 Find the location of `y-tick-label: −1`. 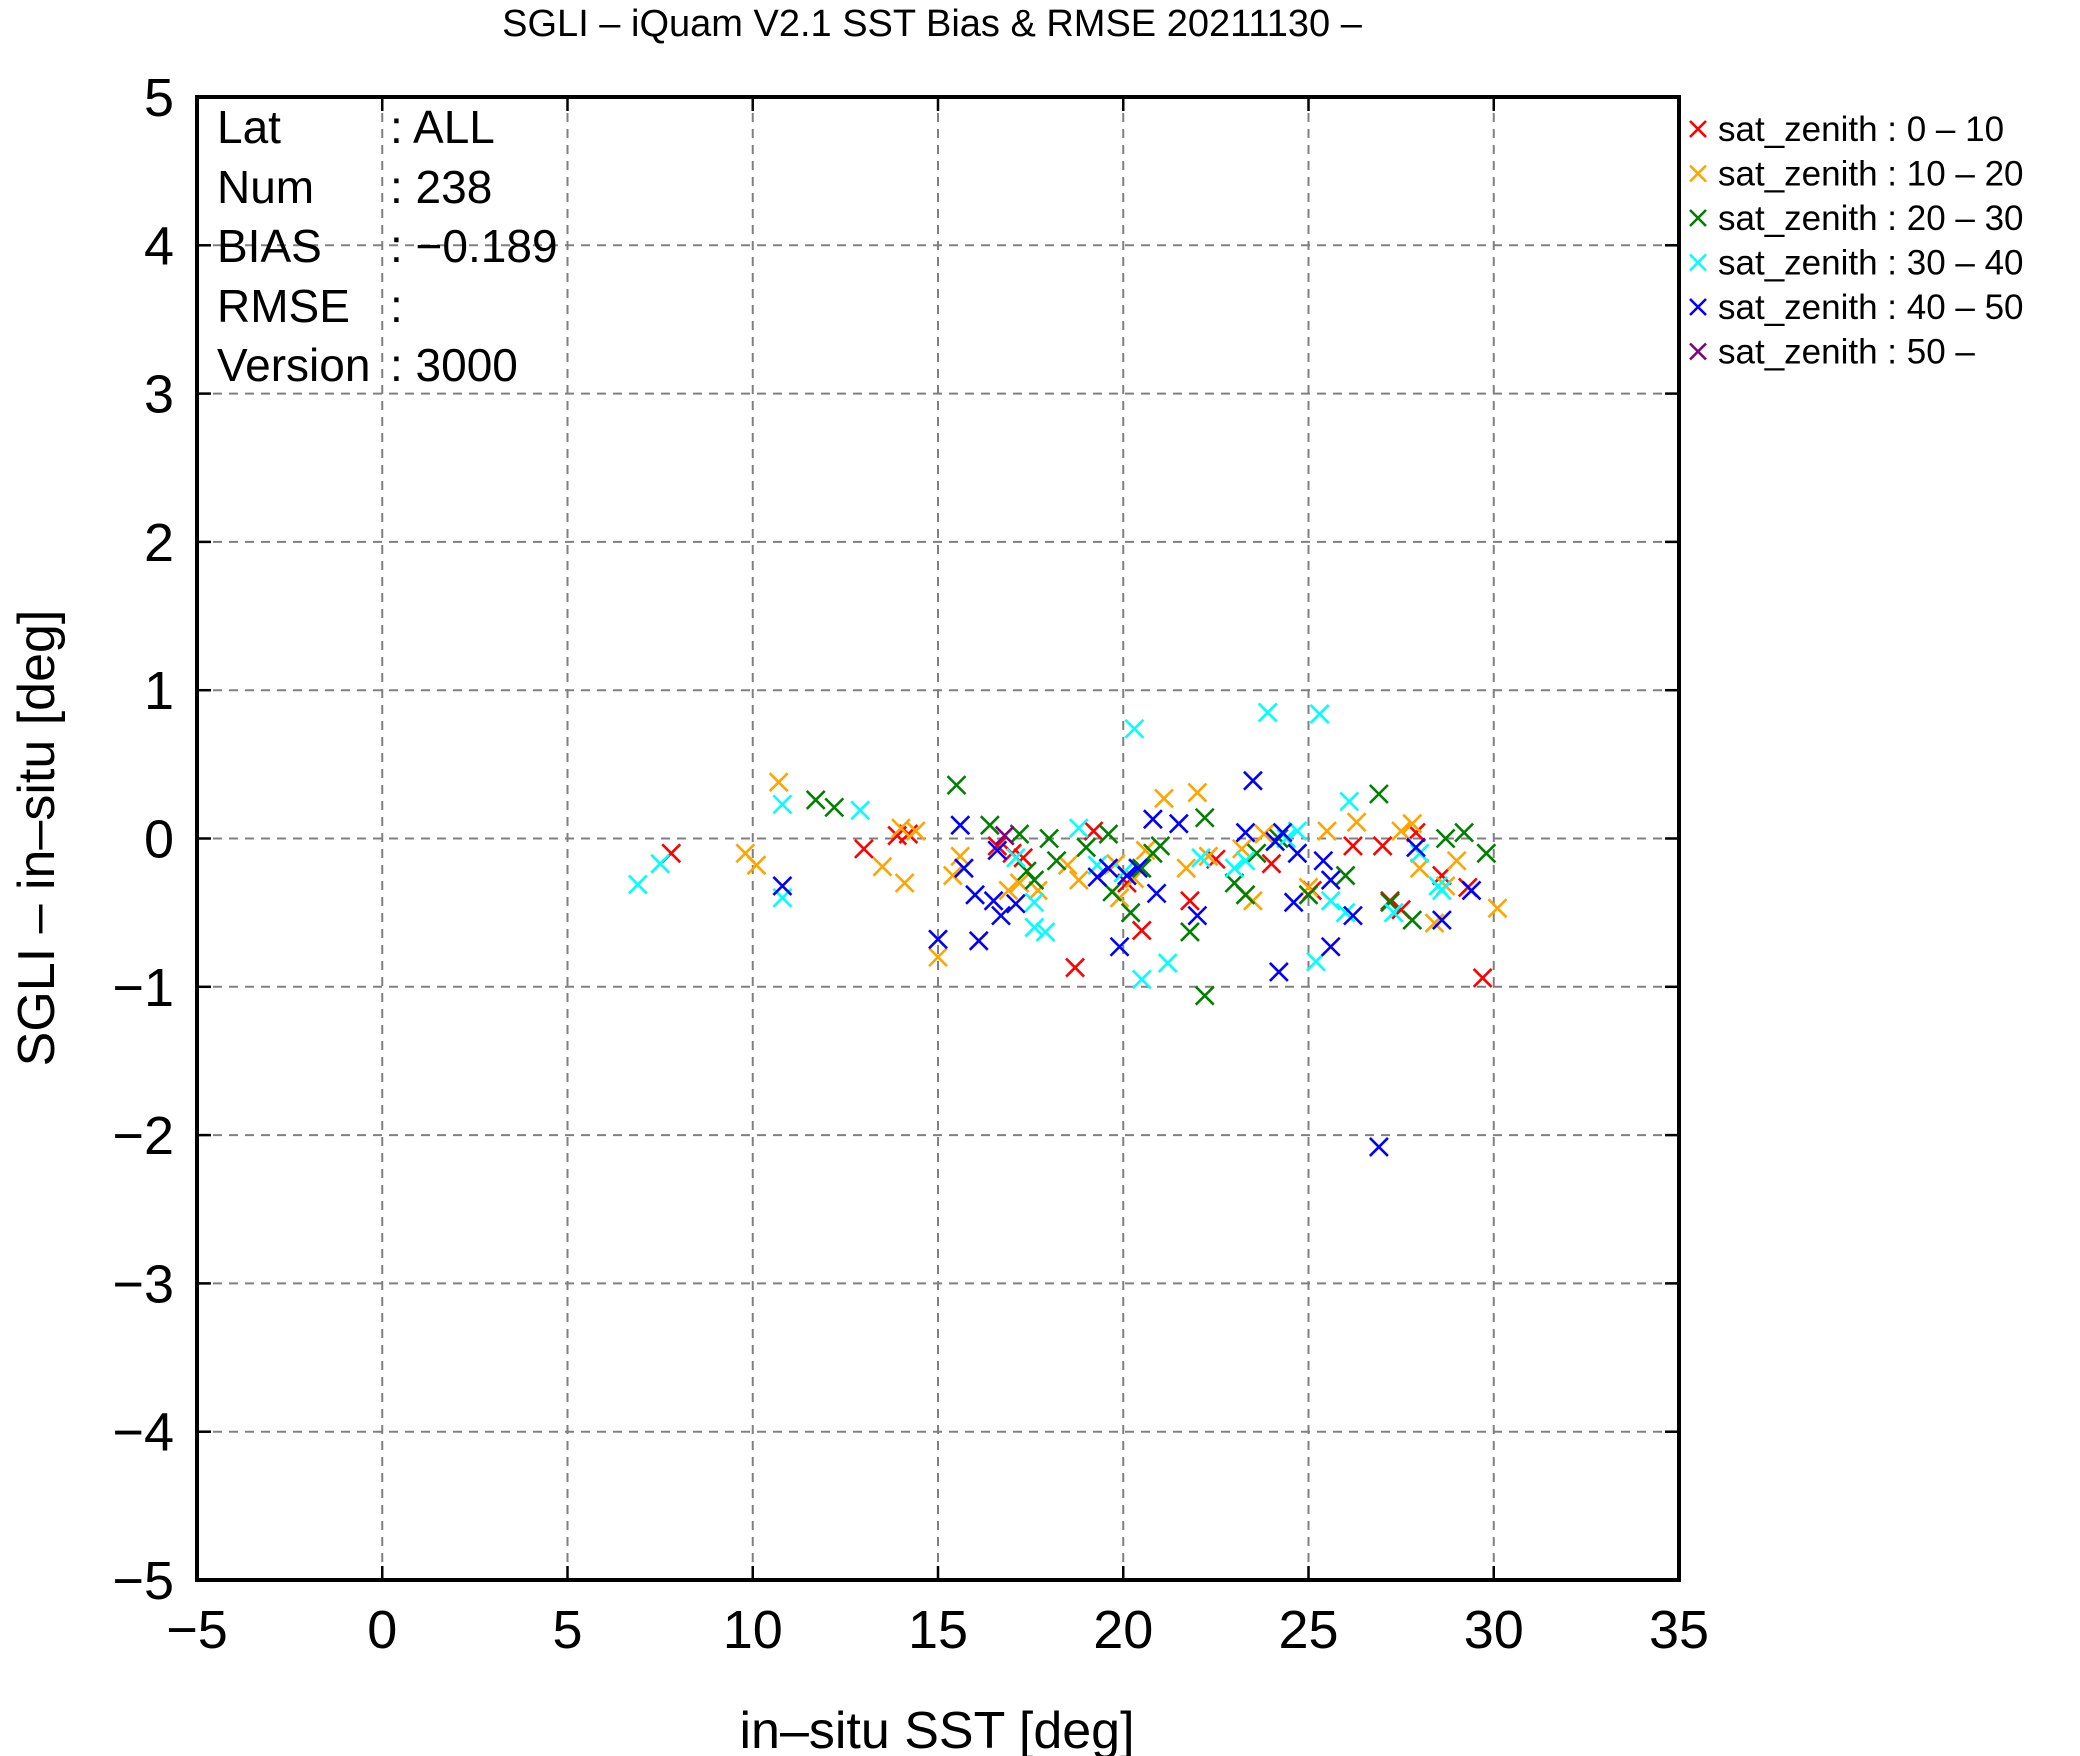

y-tick-label: −1 is located at coordinates (143, 988).